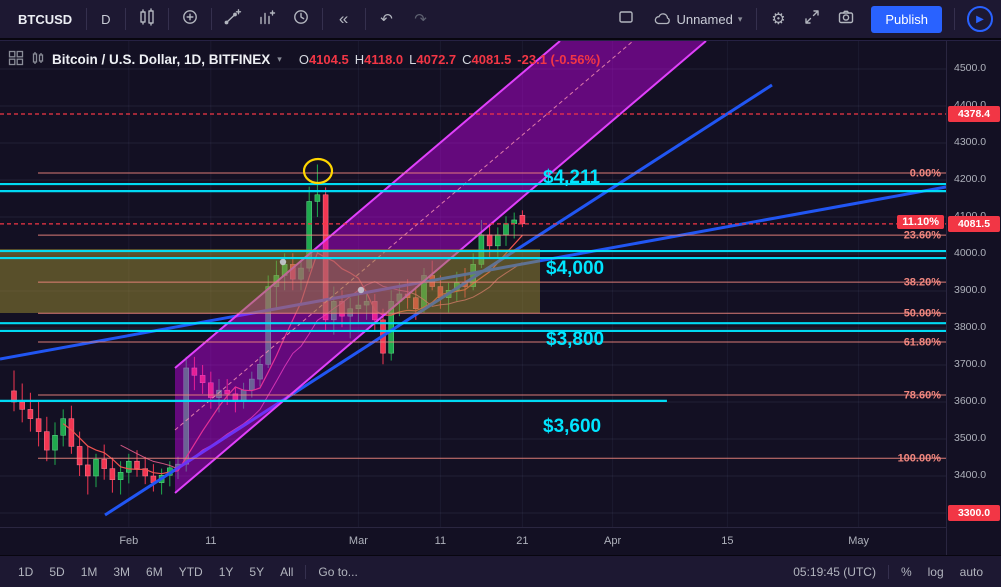  What do you see at coordinates (25, 571) in the screenshot?
I see `range-1d-button: 1D` at bounding box center [25, 571].